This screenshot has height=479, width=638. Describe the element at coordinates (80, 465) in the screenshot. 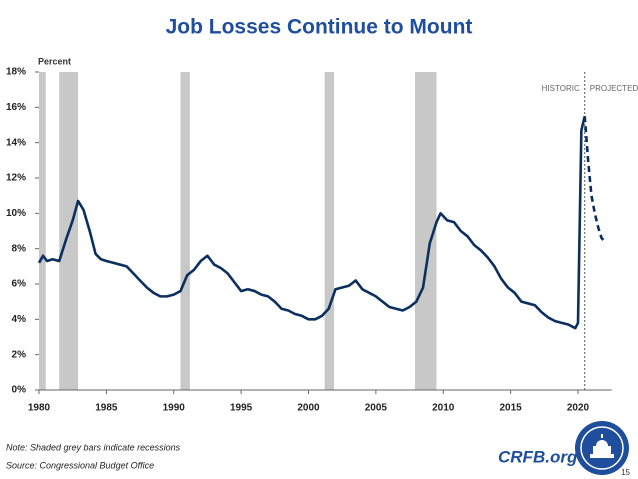

I see `source: Source: Congressional Budget Office` at that location.